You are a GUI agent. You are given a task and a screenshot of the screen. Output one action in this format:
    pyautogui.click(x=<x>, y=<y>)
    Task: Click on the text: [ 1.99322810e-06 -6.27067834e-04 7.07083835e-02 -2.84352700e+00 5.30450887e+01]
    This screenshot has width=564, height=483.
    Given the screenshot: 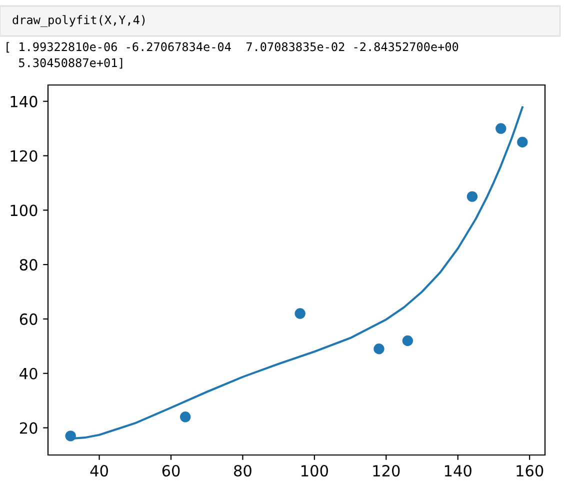 What is the action you would take?
    pyautogui.click(x=232, y=55)
    